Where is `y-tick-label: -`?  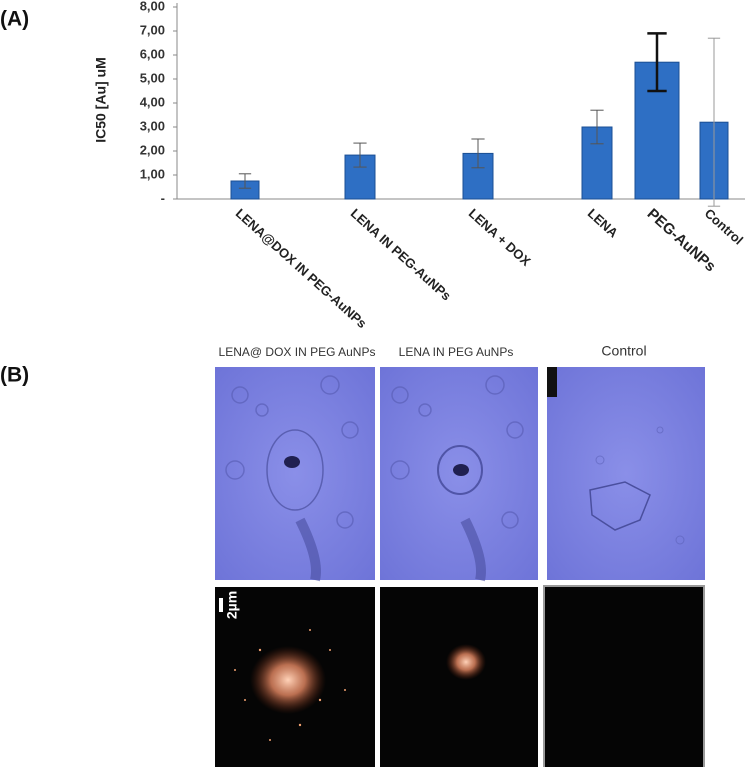 y-tick-label: - is located at coordinates (163, 197).